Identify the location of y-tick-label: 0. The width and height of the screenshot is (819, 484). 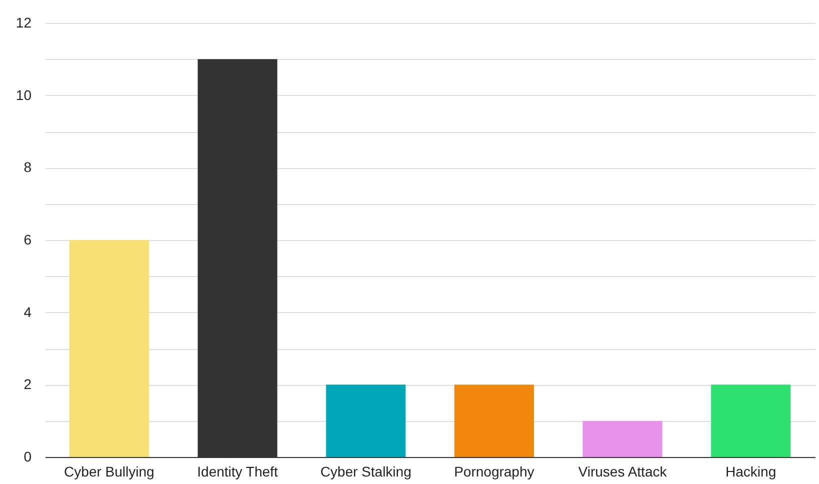
(28, 456).